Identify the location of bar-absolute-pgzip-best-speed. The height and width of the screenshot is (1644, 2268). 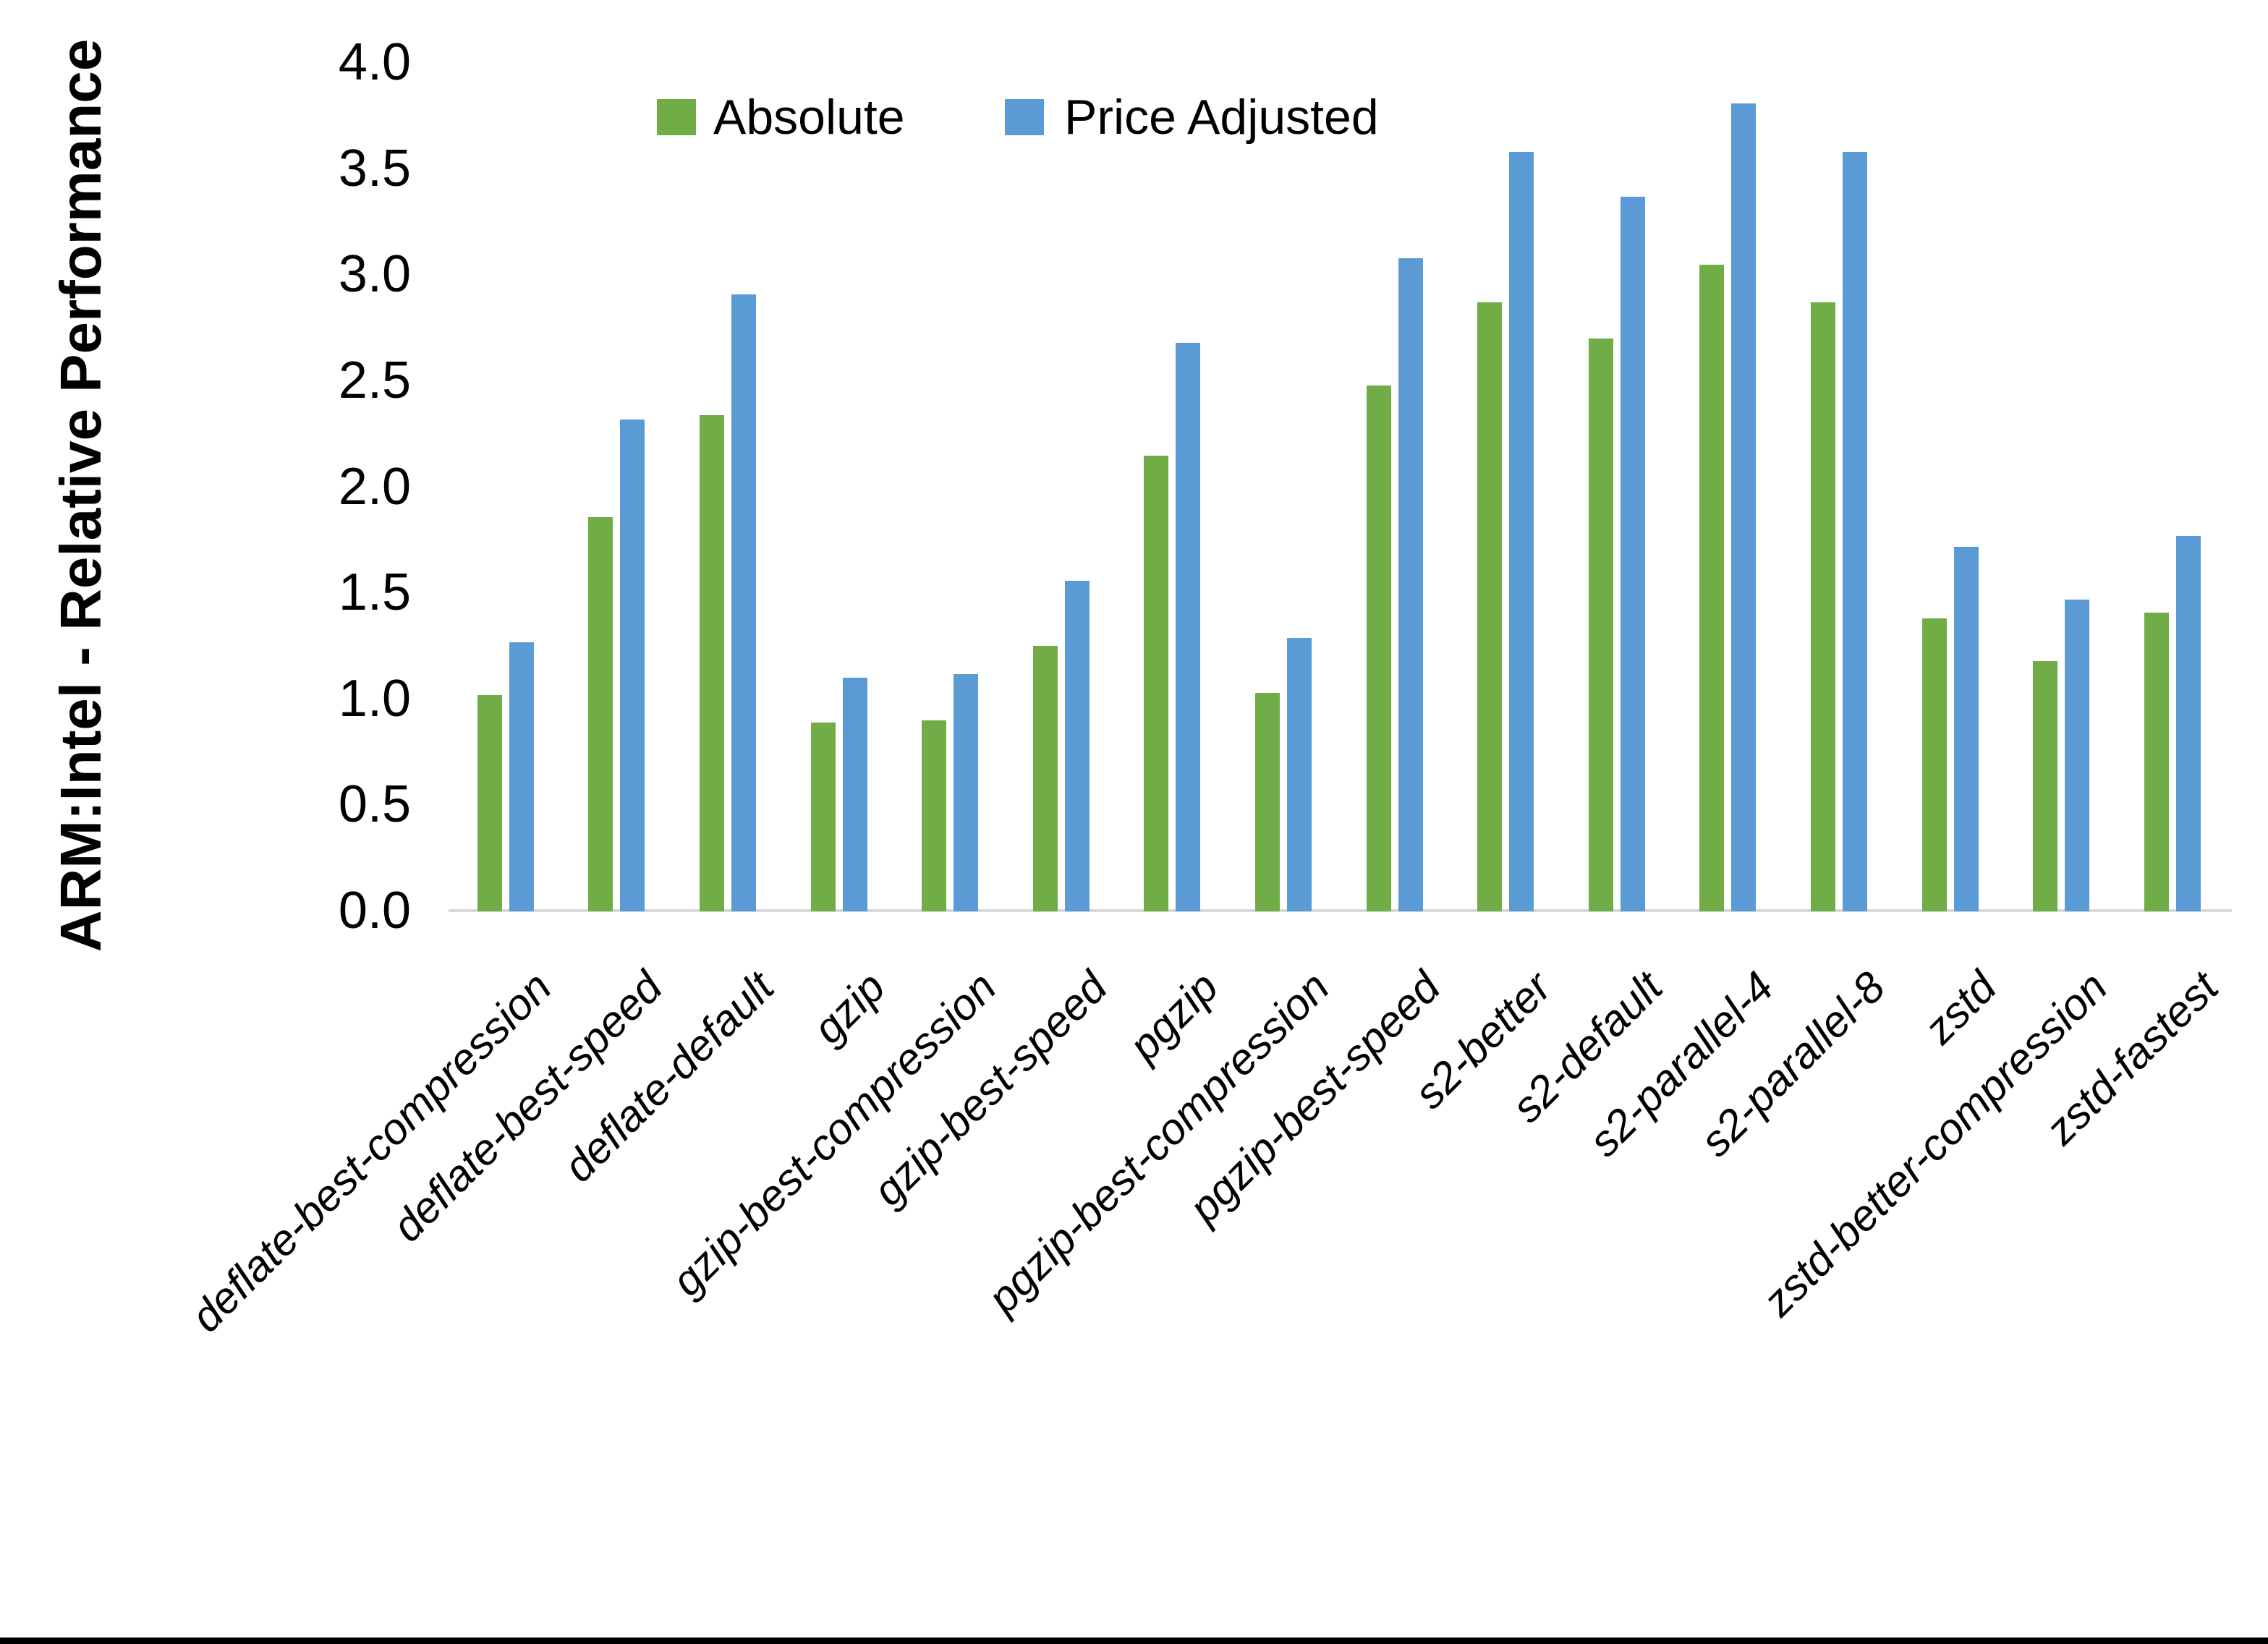
(1378, 648).